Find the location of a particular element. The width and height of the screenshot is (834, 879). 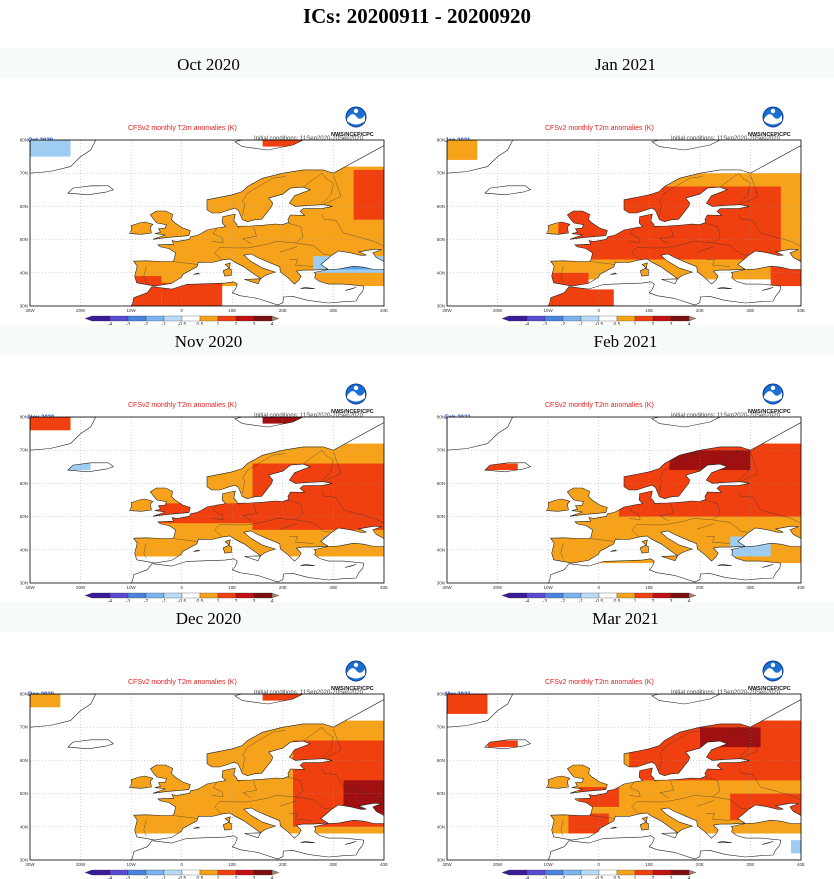

panel-heading: Dec 2020 is located at coordinates (208, 617).